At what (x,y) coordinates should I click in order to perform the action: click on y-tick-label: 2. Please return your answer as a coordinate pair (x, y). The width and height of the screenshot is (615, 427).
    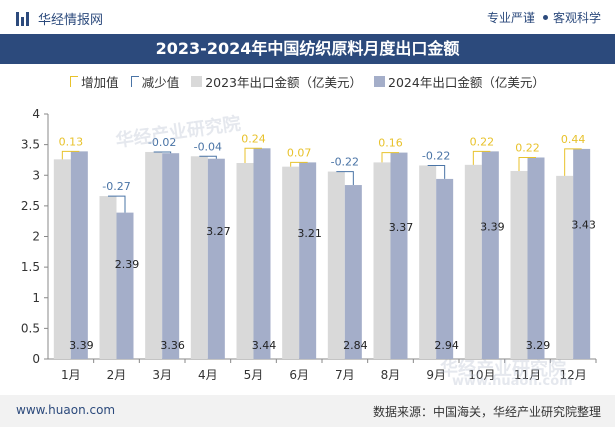
    Looking at the image, I should click on (36, 237).